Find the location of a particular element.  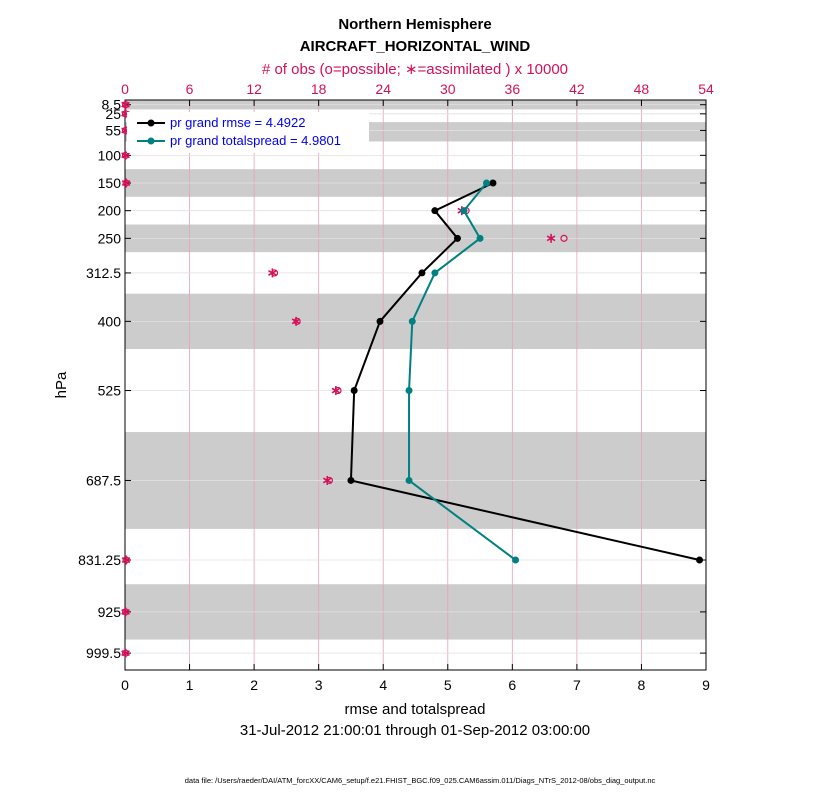

bottom-axis: 0 1 2 3 4 5 6 7 8 9 is located at coordinates (415, 678).